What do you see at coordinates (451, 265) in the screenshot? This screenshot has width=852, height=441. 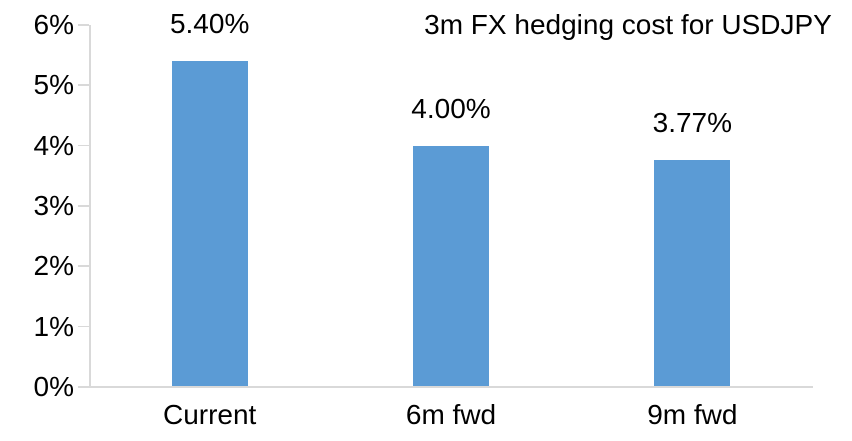 I see `bar-6m-fwd` at bounding box center [451, 265].